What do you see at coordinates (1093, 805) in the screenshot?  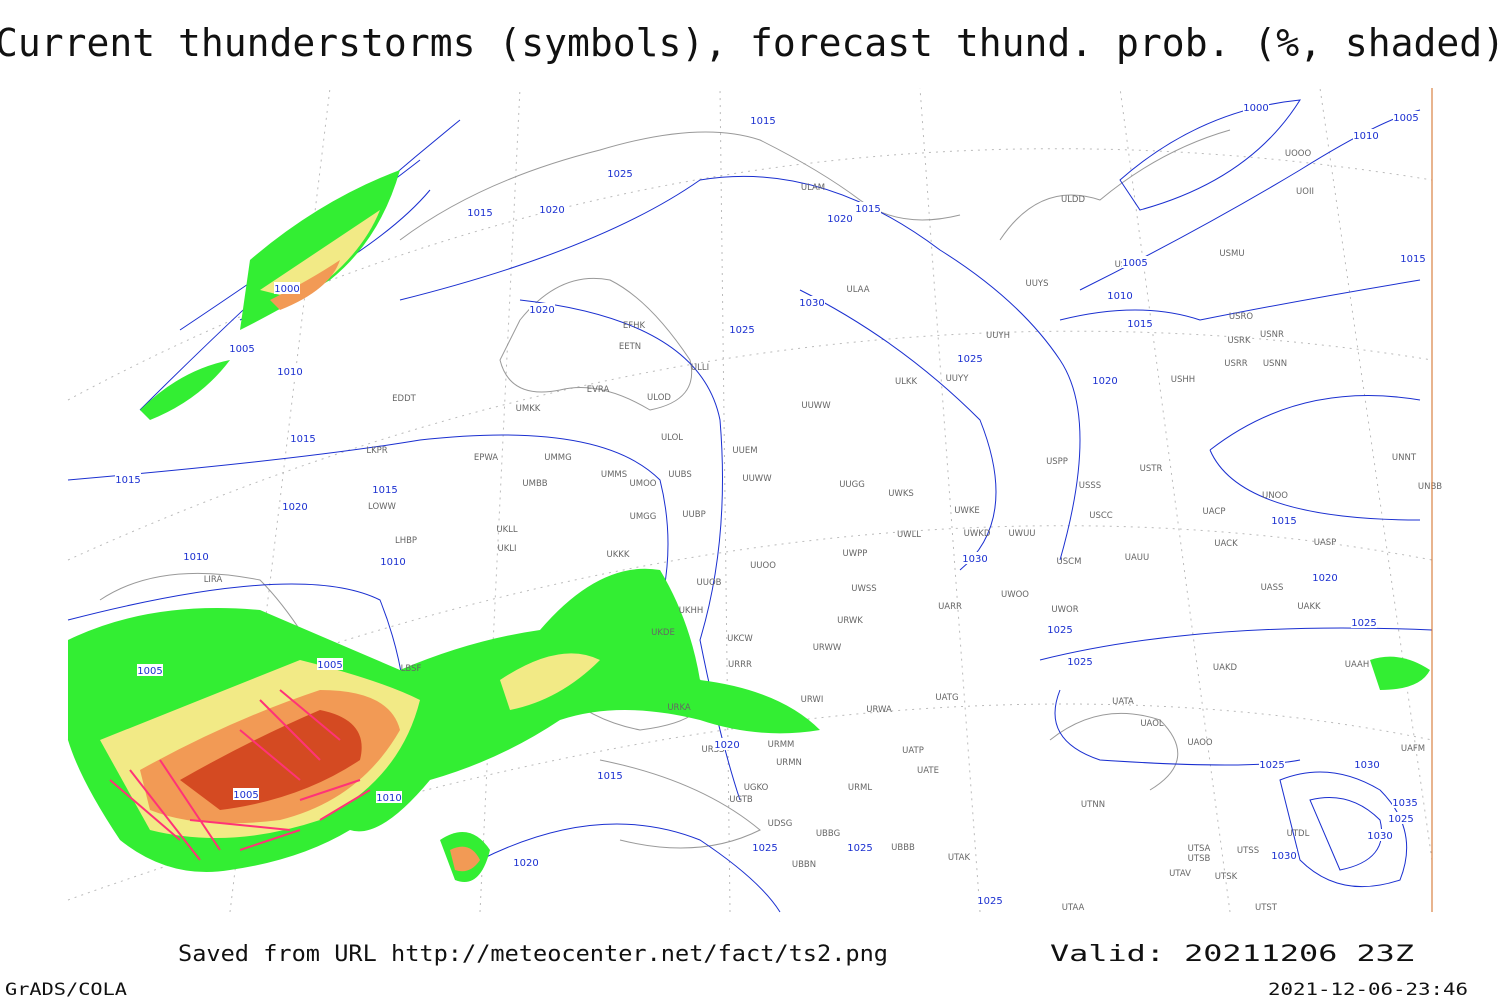 I see `station-label: UTNN` at bounding box center [1093, 805].